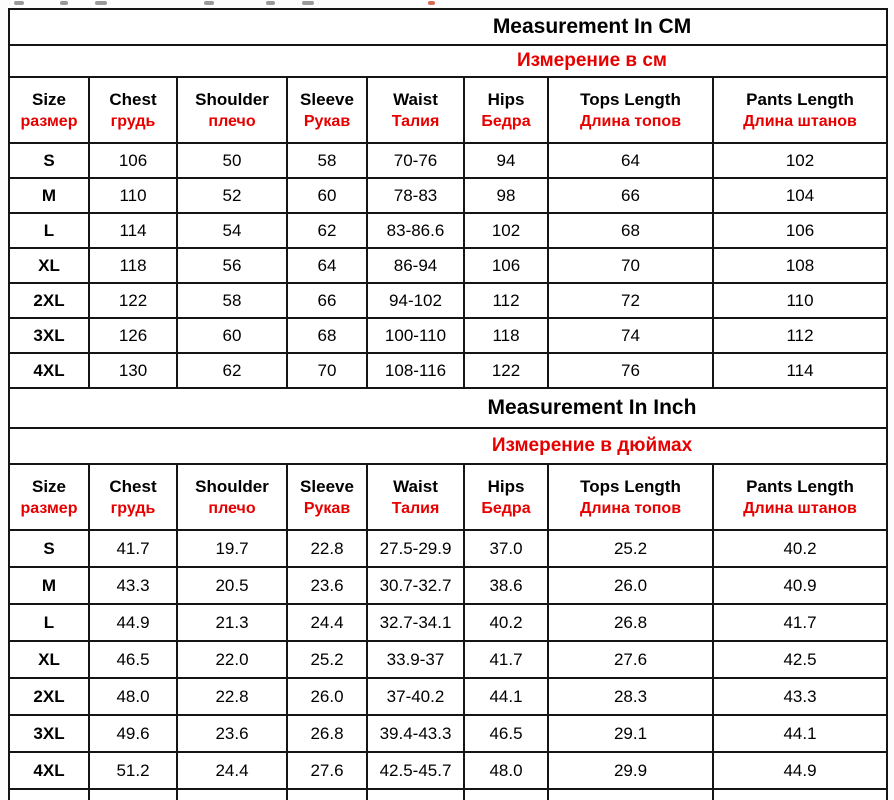  What do you see at coordinates (327, 110) in the screenshot?
I see `column-header: Sleeve Рукав` at bounding box center [327, 110].